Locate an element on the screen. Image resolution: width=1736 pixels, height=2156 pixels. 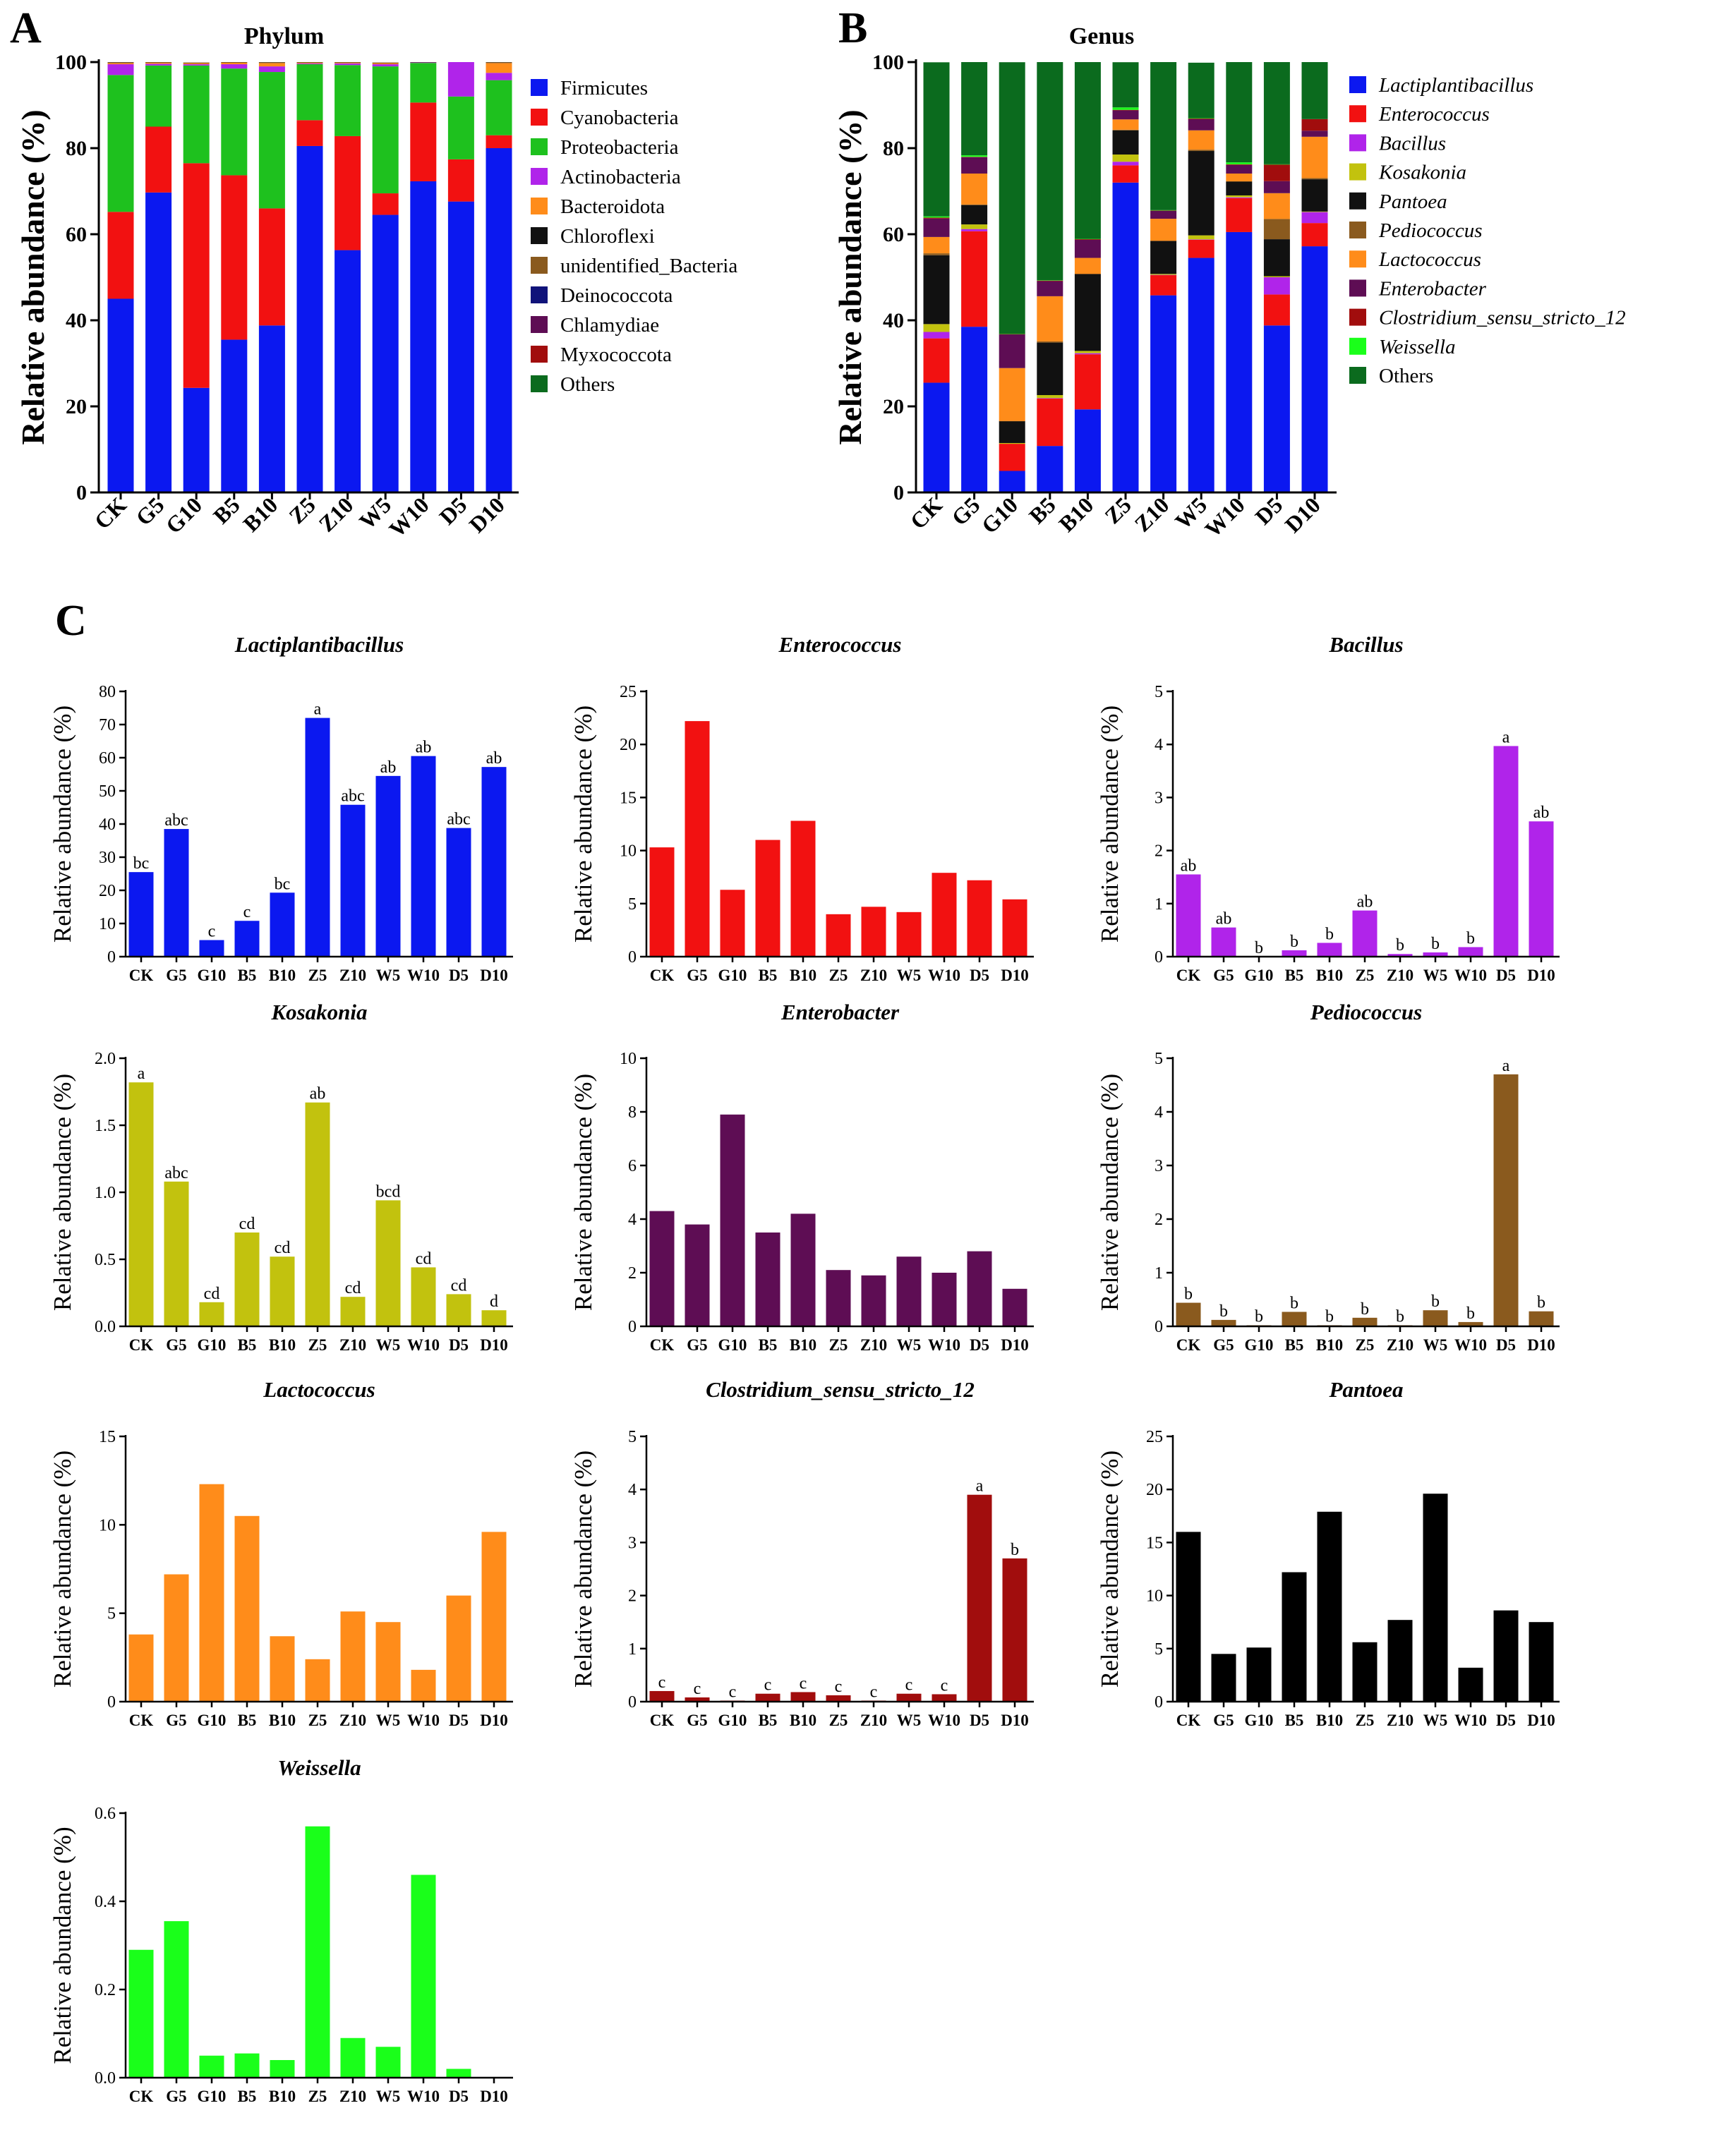
y-tick-label: 100 is located at coordinates (888, 62).